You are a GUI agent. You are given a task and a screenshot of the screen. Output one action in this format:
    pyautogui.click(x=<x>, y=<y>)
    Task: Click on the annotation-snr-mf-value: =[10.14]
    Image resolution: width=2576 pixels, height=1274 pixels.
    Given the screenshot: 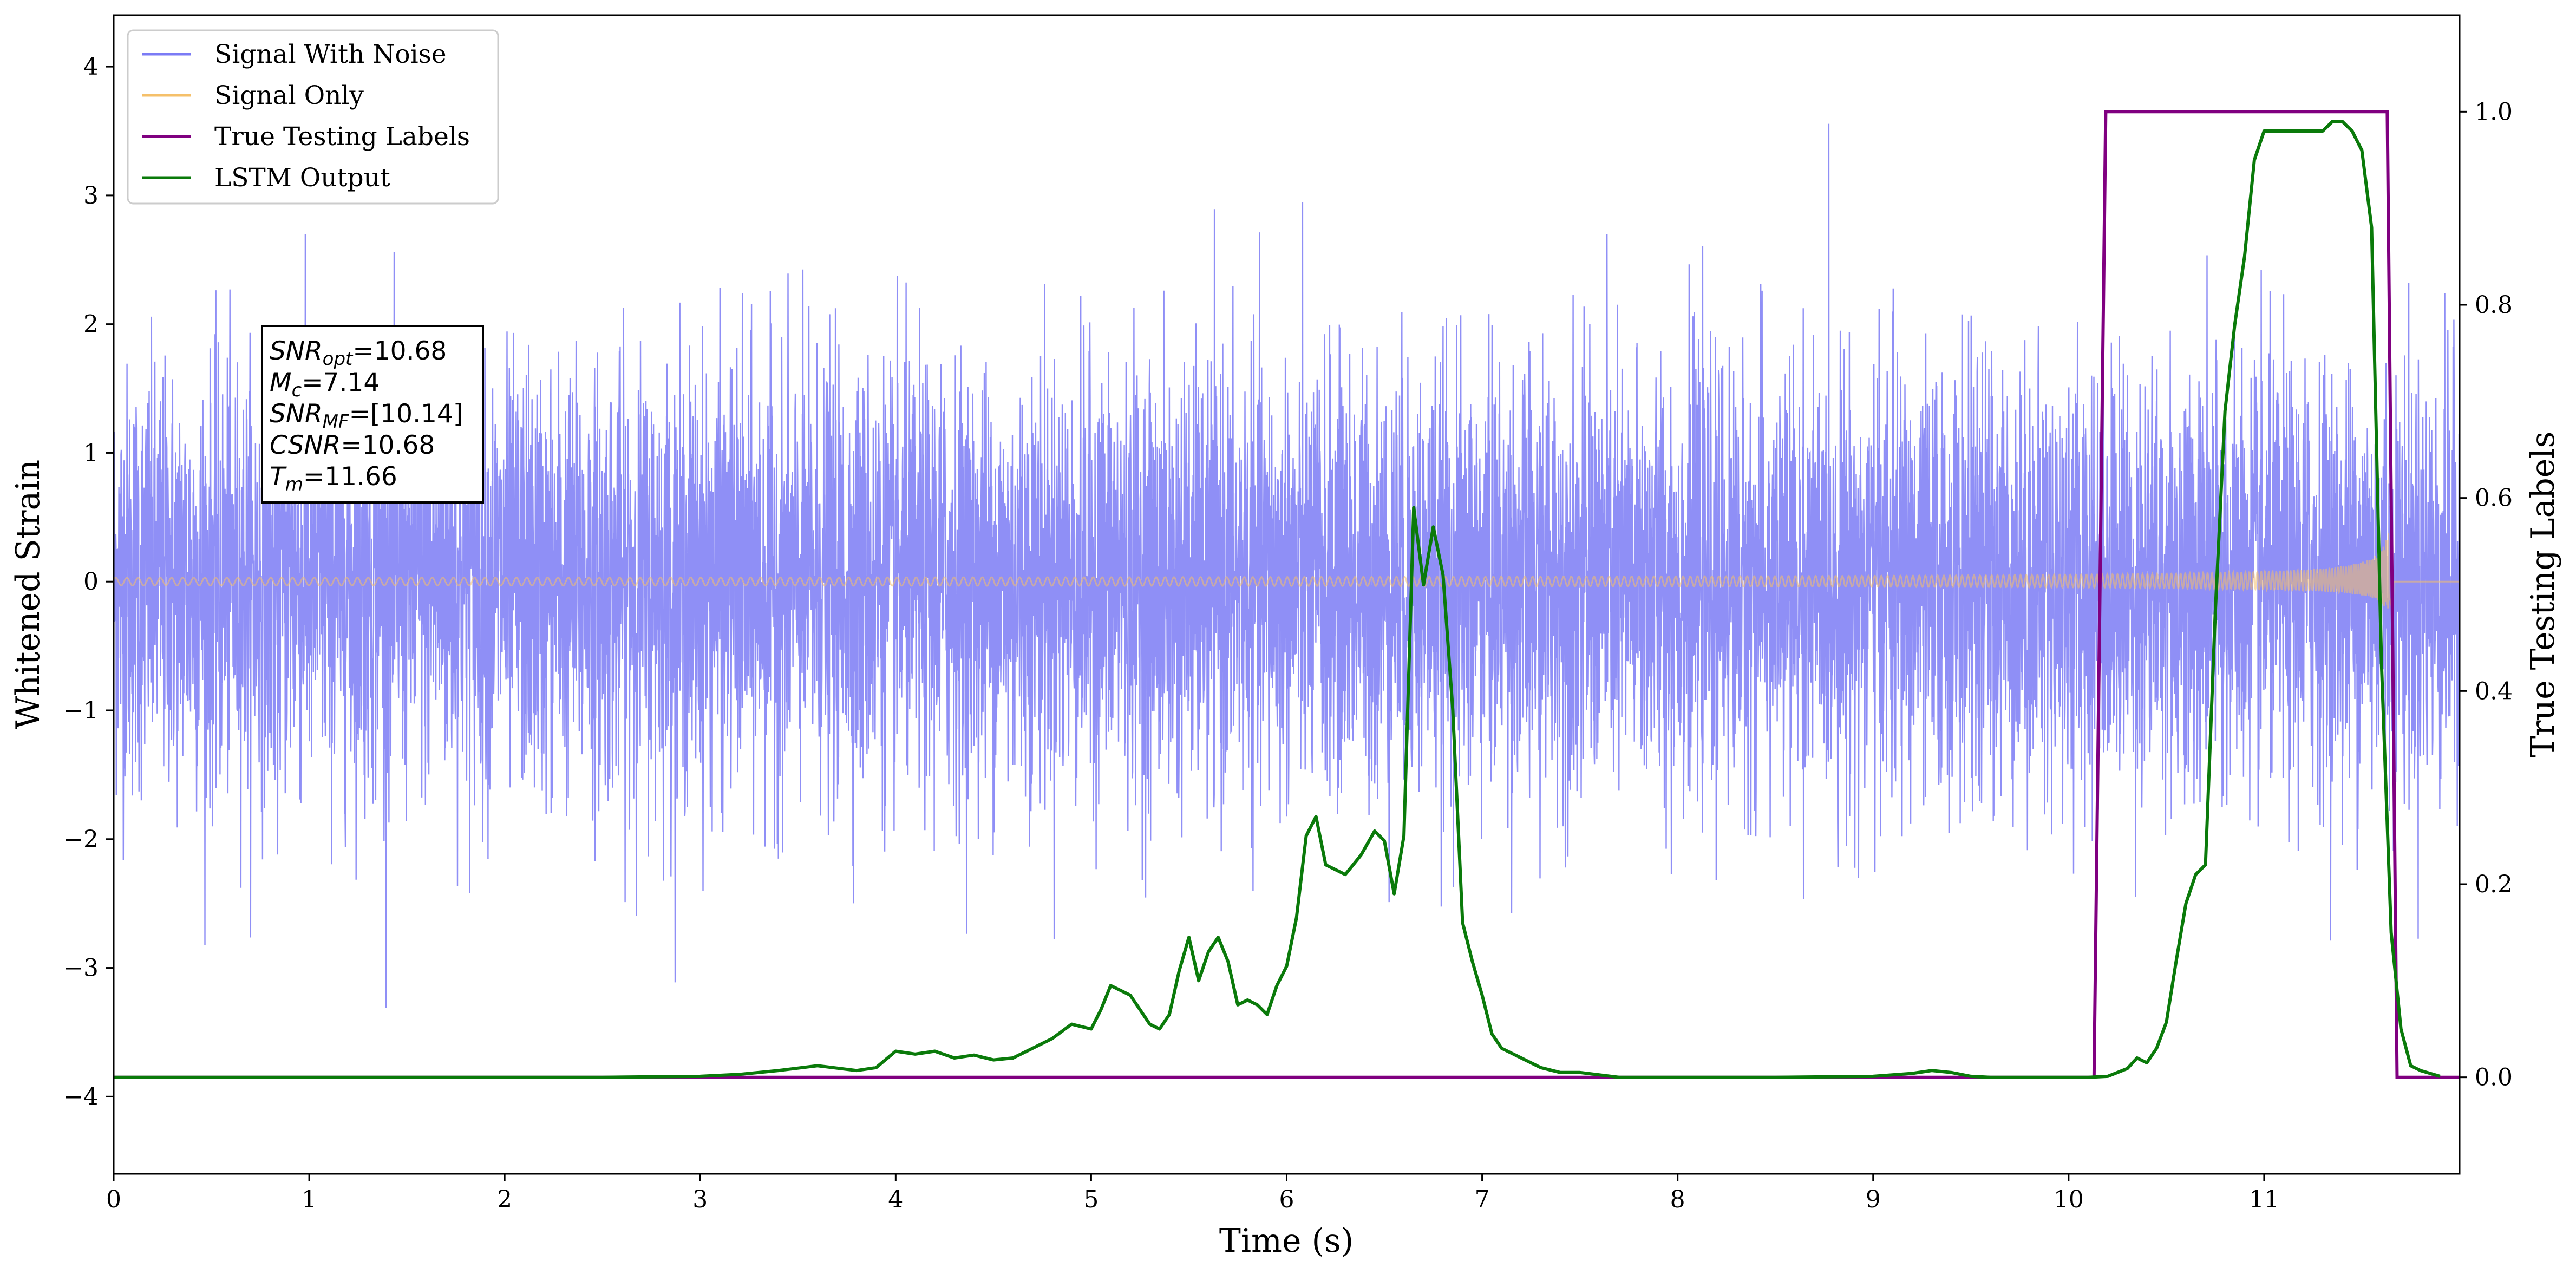 What is the action you would take?
    pyautogui.click(x=406, y=414)
    